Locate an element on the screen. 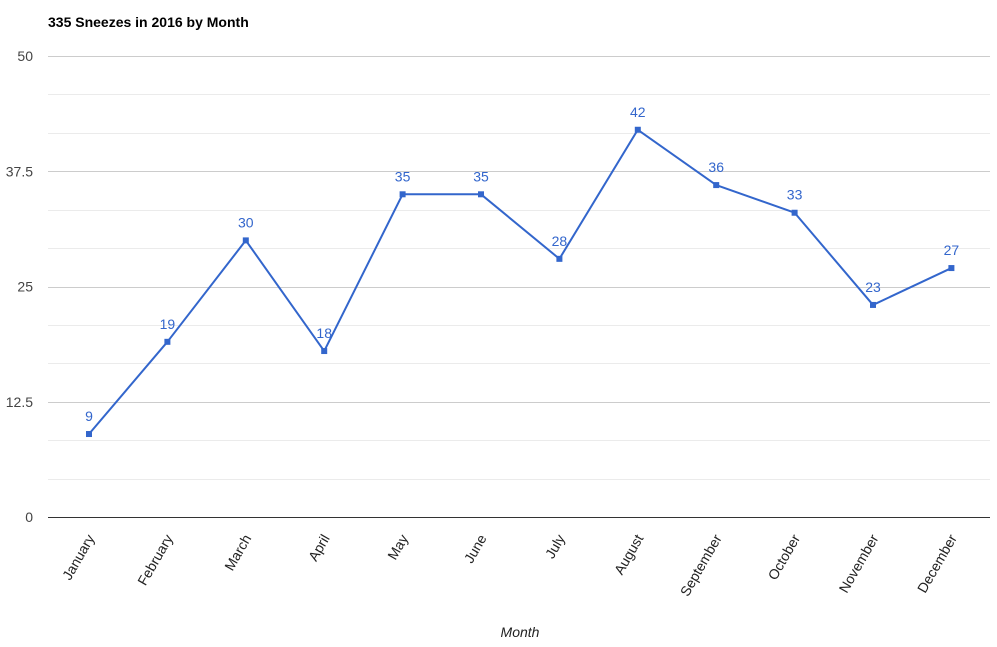 The width and height of the screenshot is (997, 647). data-label: 18 is located at coordinates (324, 333).